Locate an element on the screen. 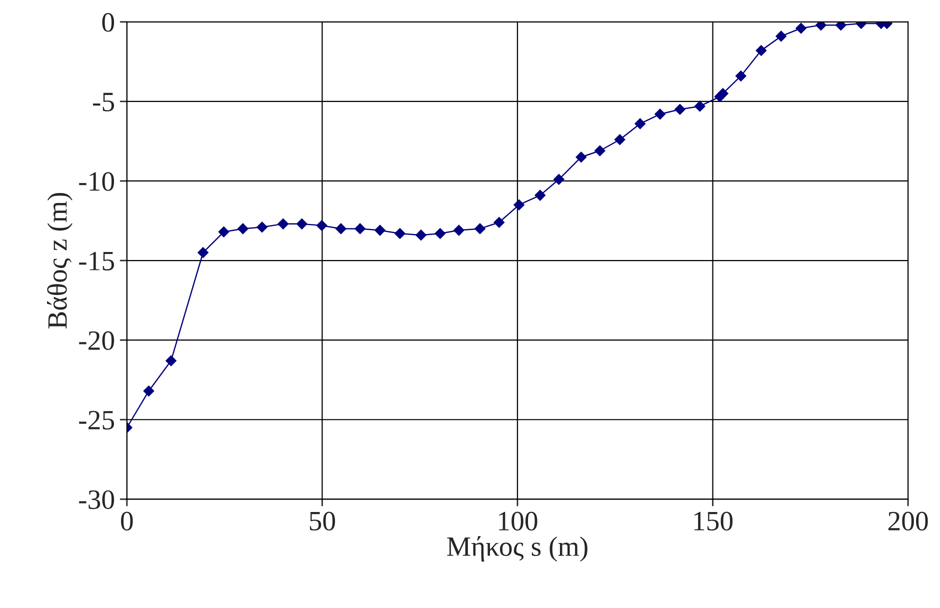  x-tick-label: 50 is located at coordinates (323, 521).